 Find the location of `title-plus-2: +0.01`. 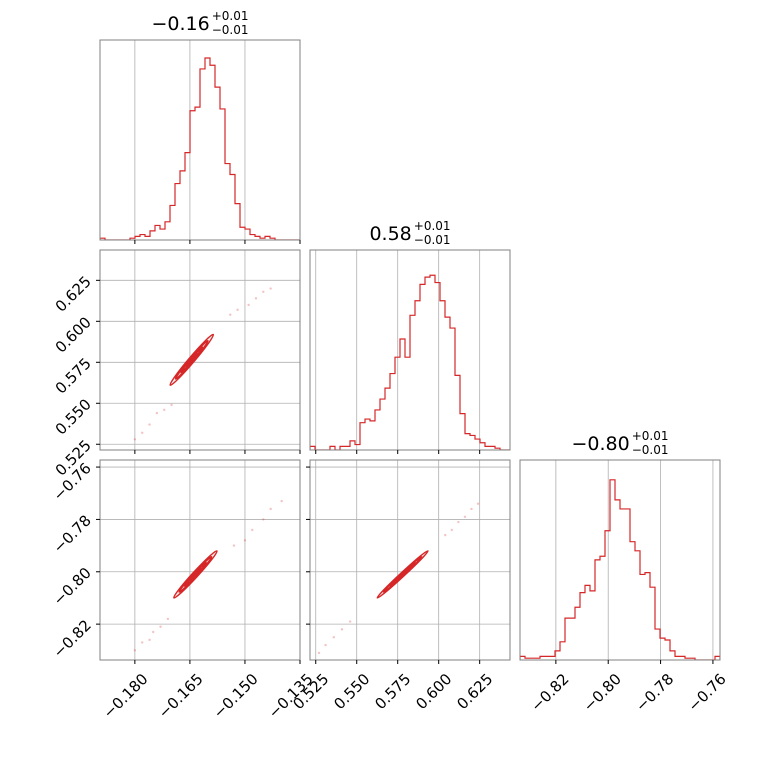

title-plus-2: +0.01 is located at coordinates (650, 436).